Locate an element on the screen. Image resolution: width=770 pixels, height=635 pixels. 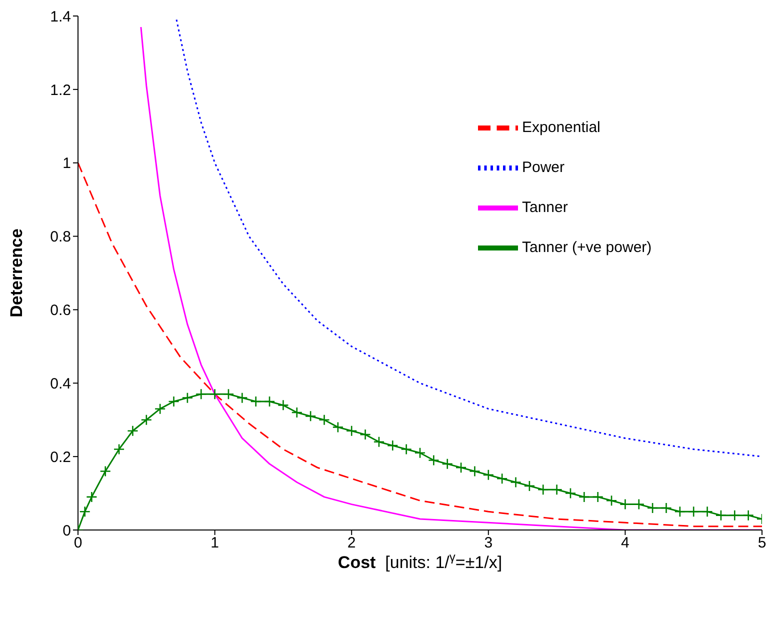
y-axis-title: Deterrence is located at coordinates (16, 273).